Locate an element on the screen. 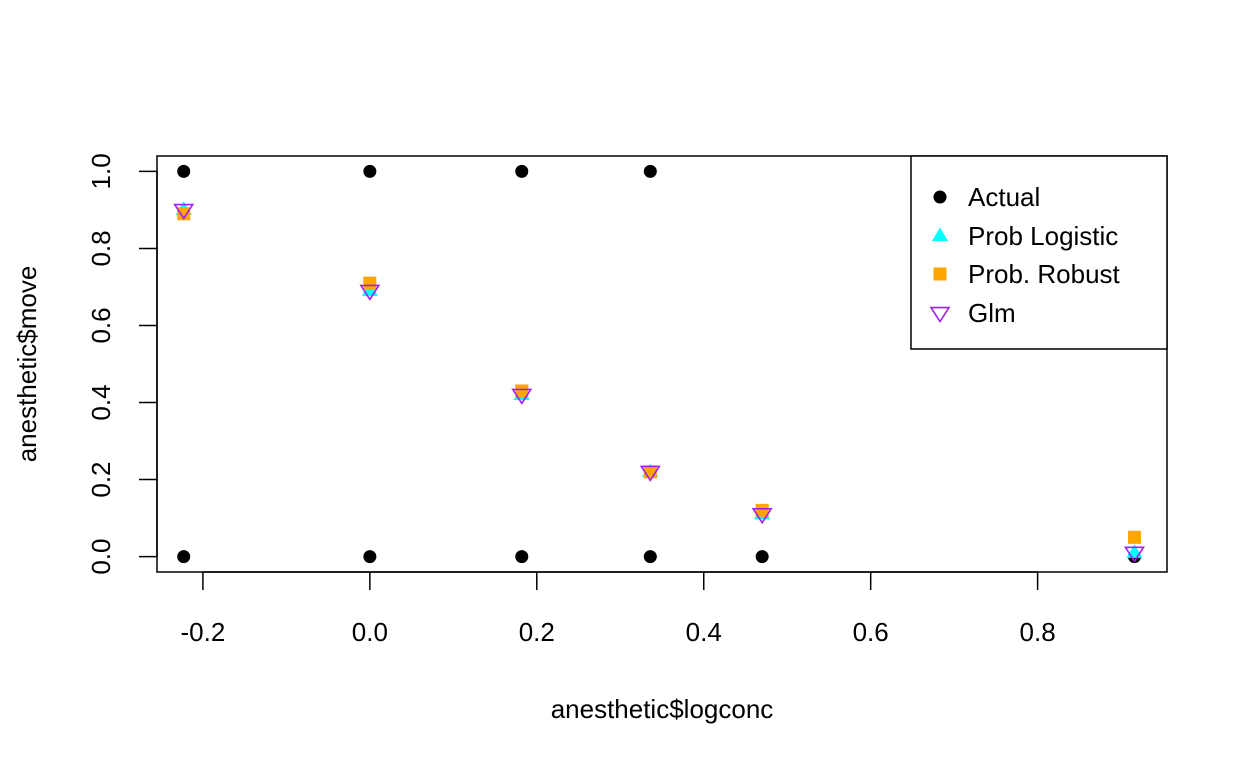 This screenshot has width=1248, height=768. legend-item: Prob Logistic is located at coordinates (1024, 236).